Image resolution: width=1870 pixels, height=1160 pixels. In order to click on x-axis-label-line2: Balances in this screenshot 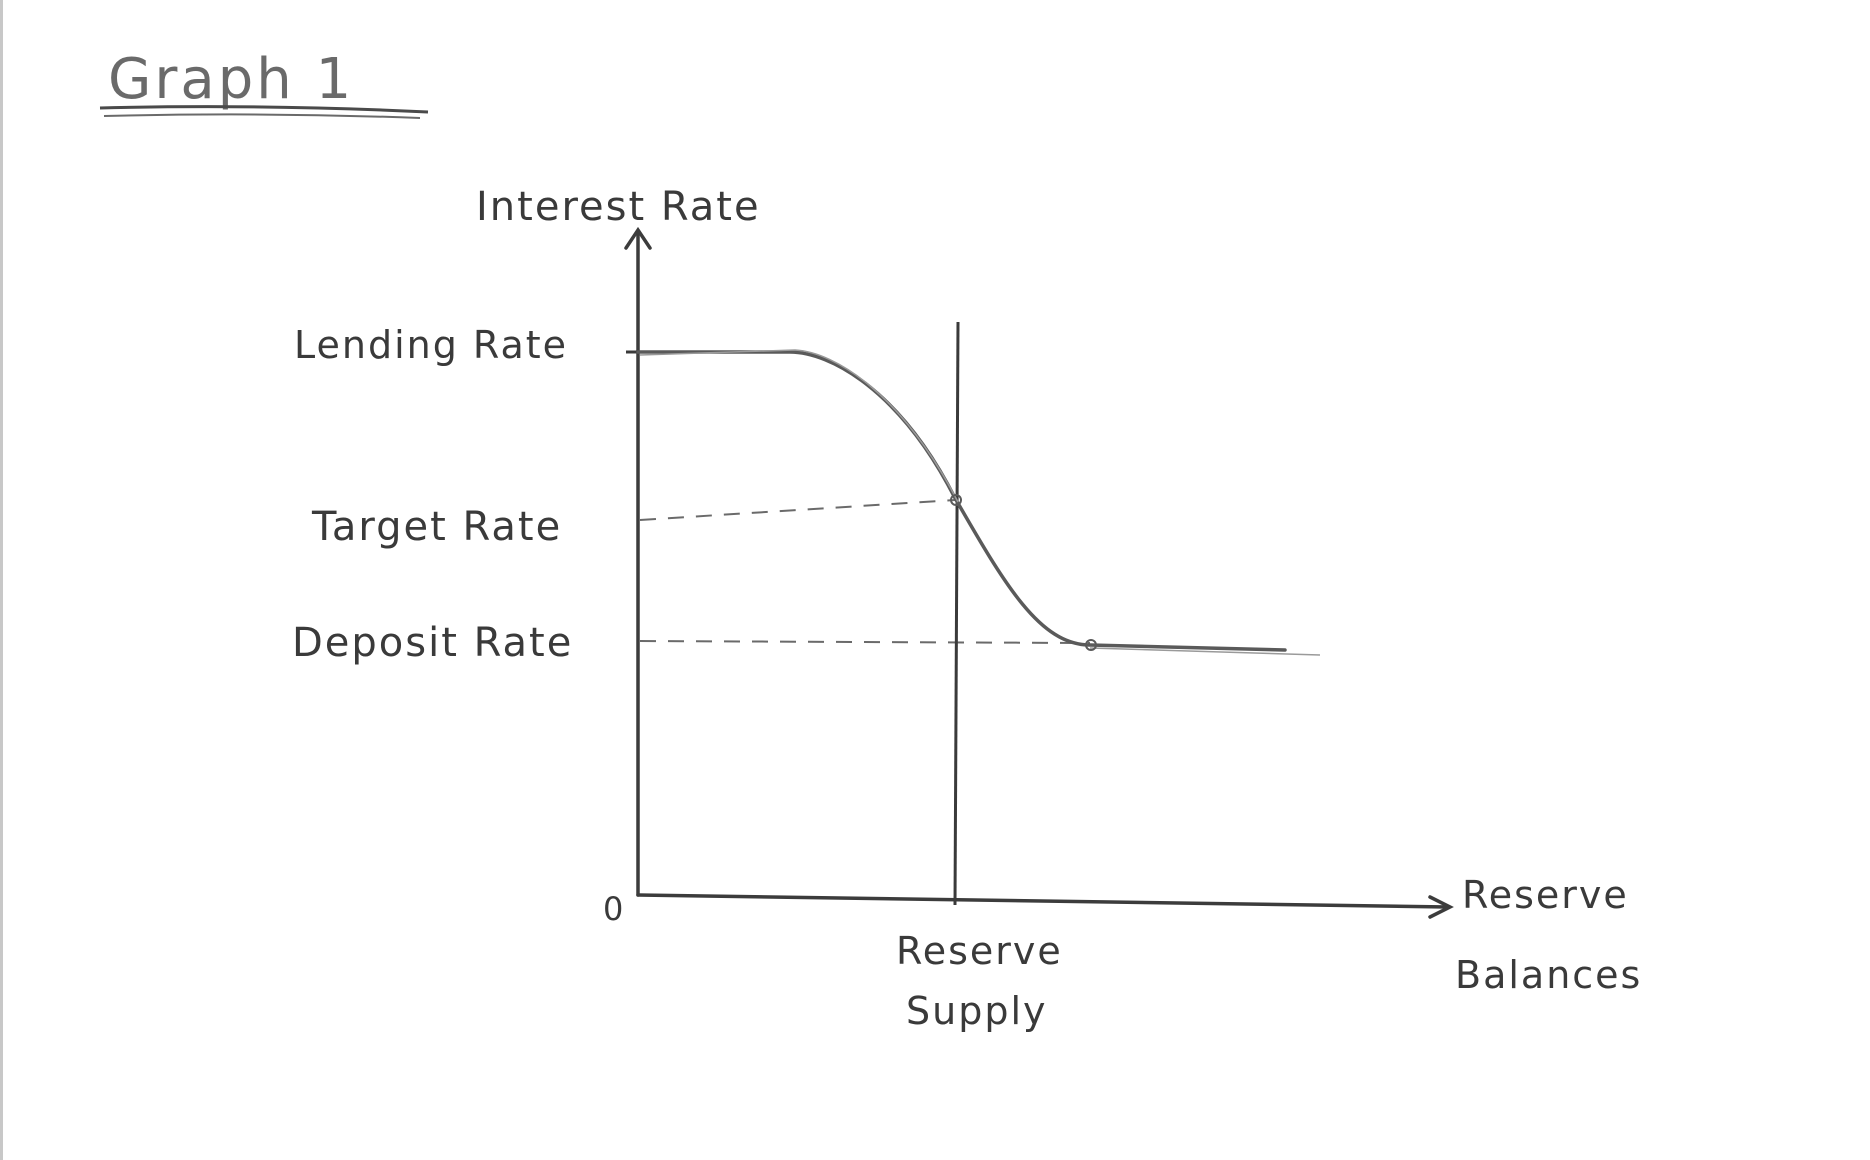, I will do `click(1548, 975)`.